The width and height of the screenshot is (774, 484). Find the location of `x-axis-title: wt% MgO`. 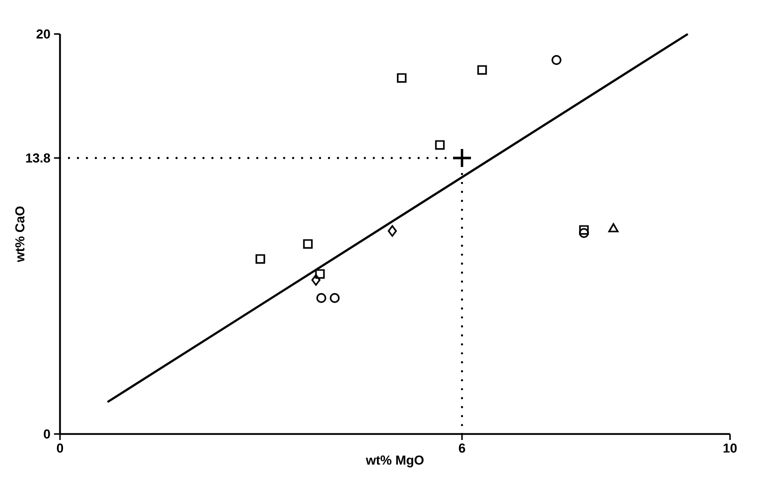

x-axis-title: wt% MgO is located at coordinates (395, 462).